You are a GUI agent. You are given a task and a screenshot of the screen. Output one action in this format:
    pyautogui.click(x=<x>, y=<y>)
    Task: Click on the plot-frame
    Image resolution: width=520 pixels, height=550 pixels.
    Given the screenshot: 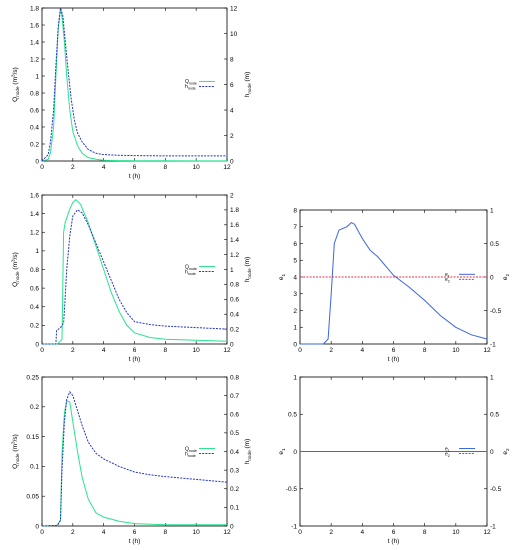 What is the action you would take?
    pyautogui.click(x=134, y=451)
    